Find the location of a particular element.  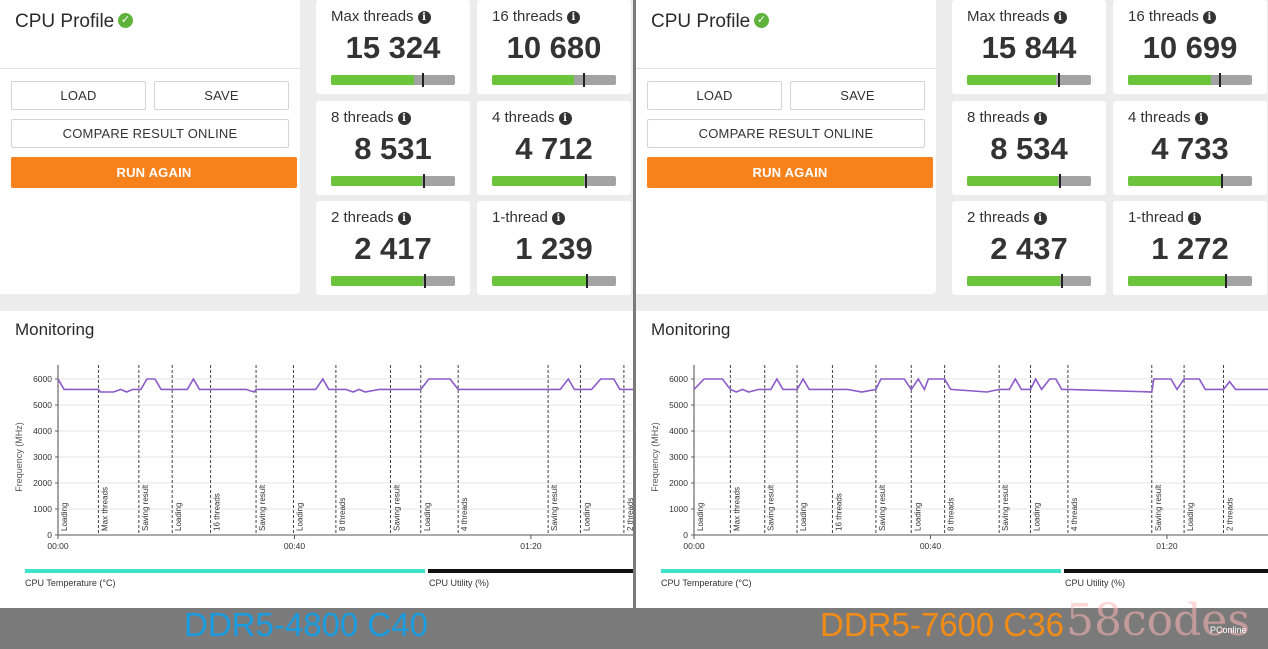

x-tick-label: 01:20 is located at coordinates (1167, 546).